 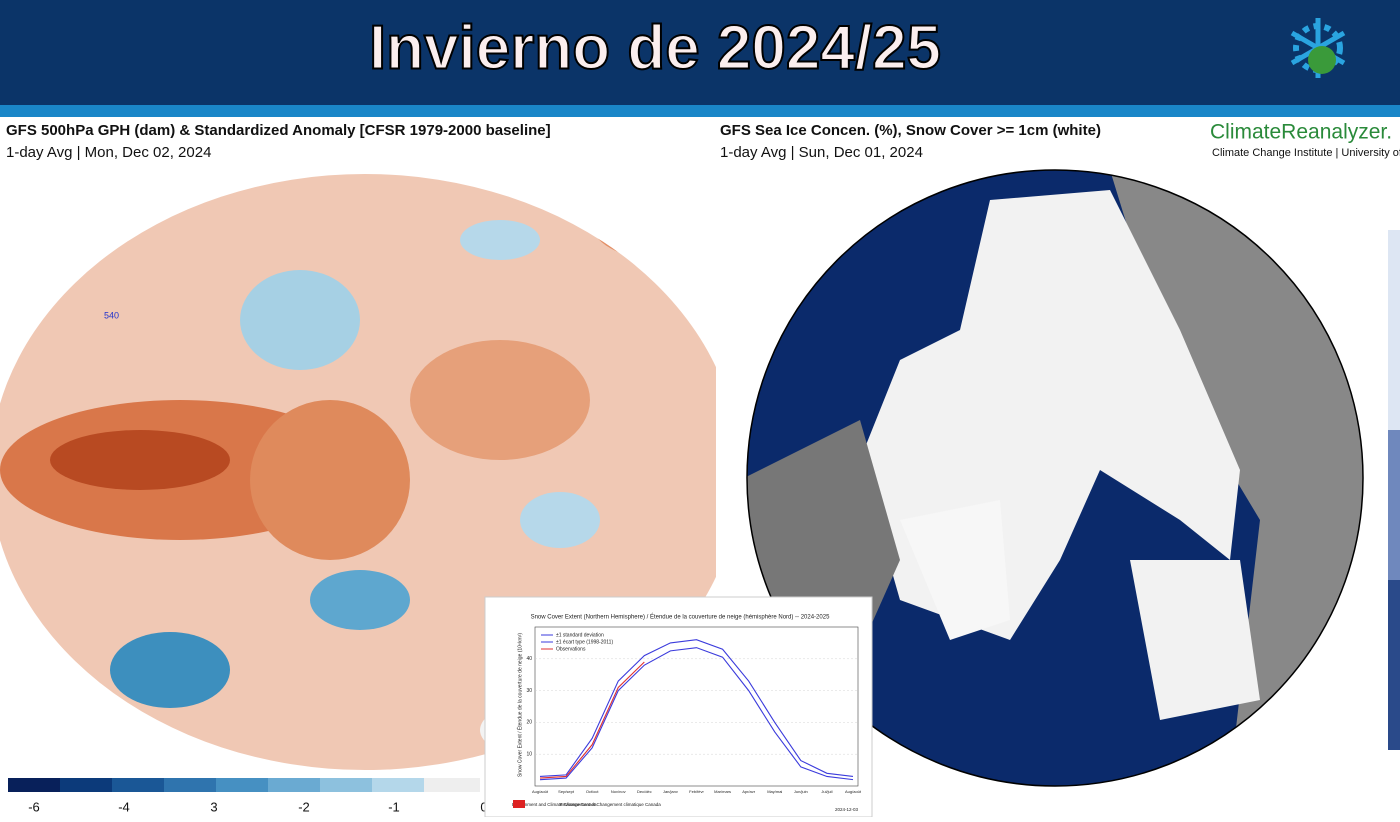 What do you see at coordinates (580, 635) in the screenshot?
I see `legend-label: ±1 standard deviation` at bounding box center [580, 635].